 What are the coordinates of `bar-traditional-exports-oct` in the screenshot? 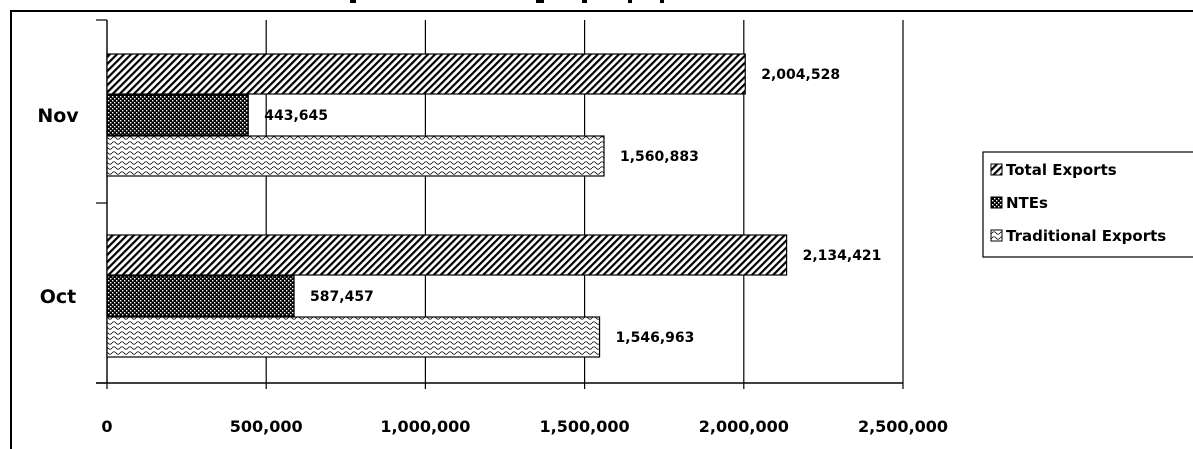 It's located at (353, 337).